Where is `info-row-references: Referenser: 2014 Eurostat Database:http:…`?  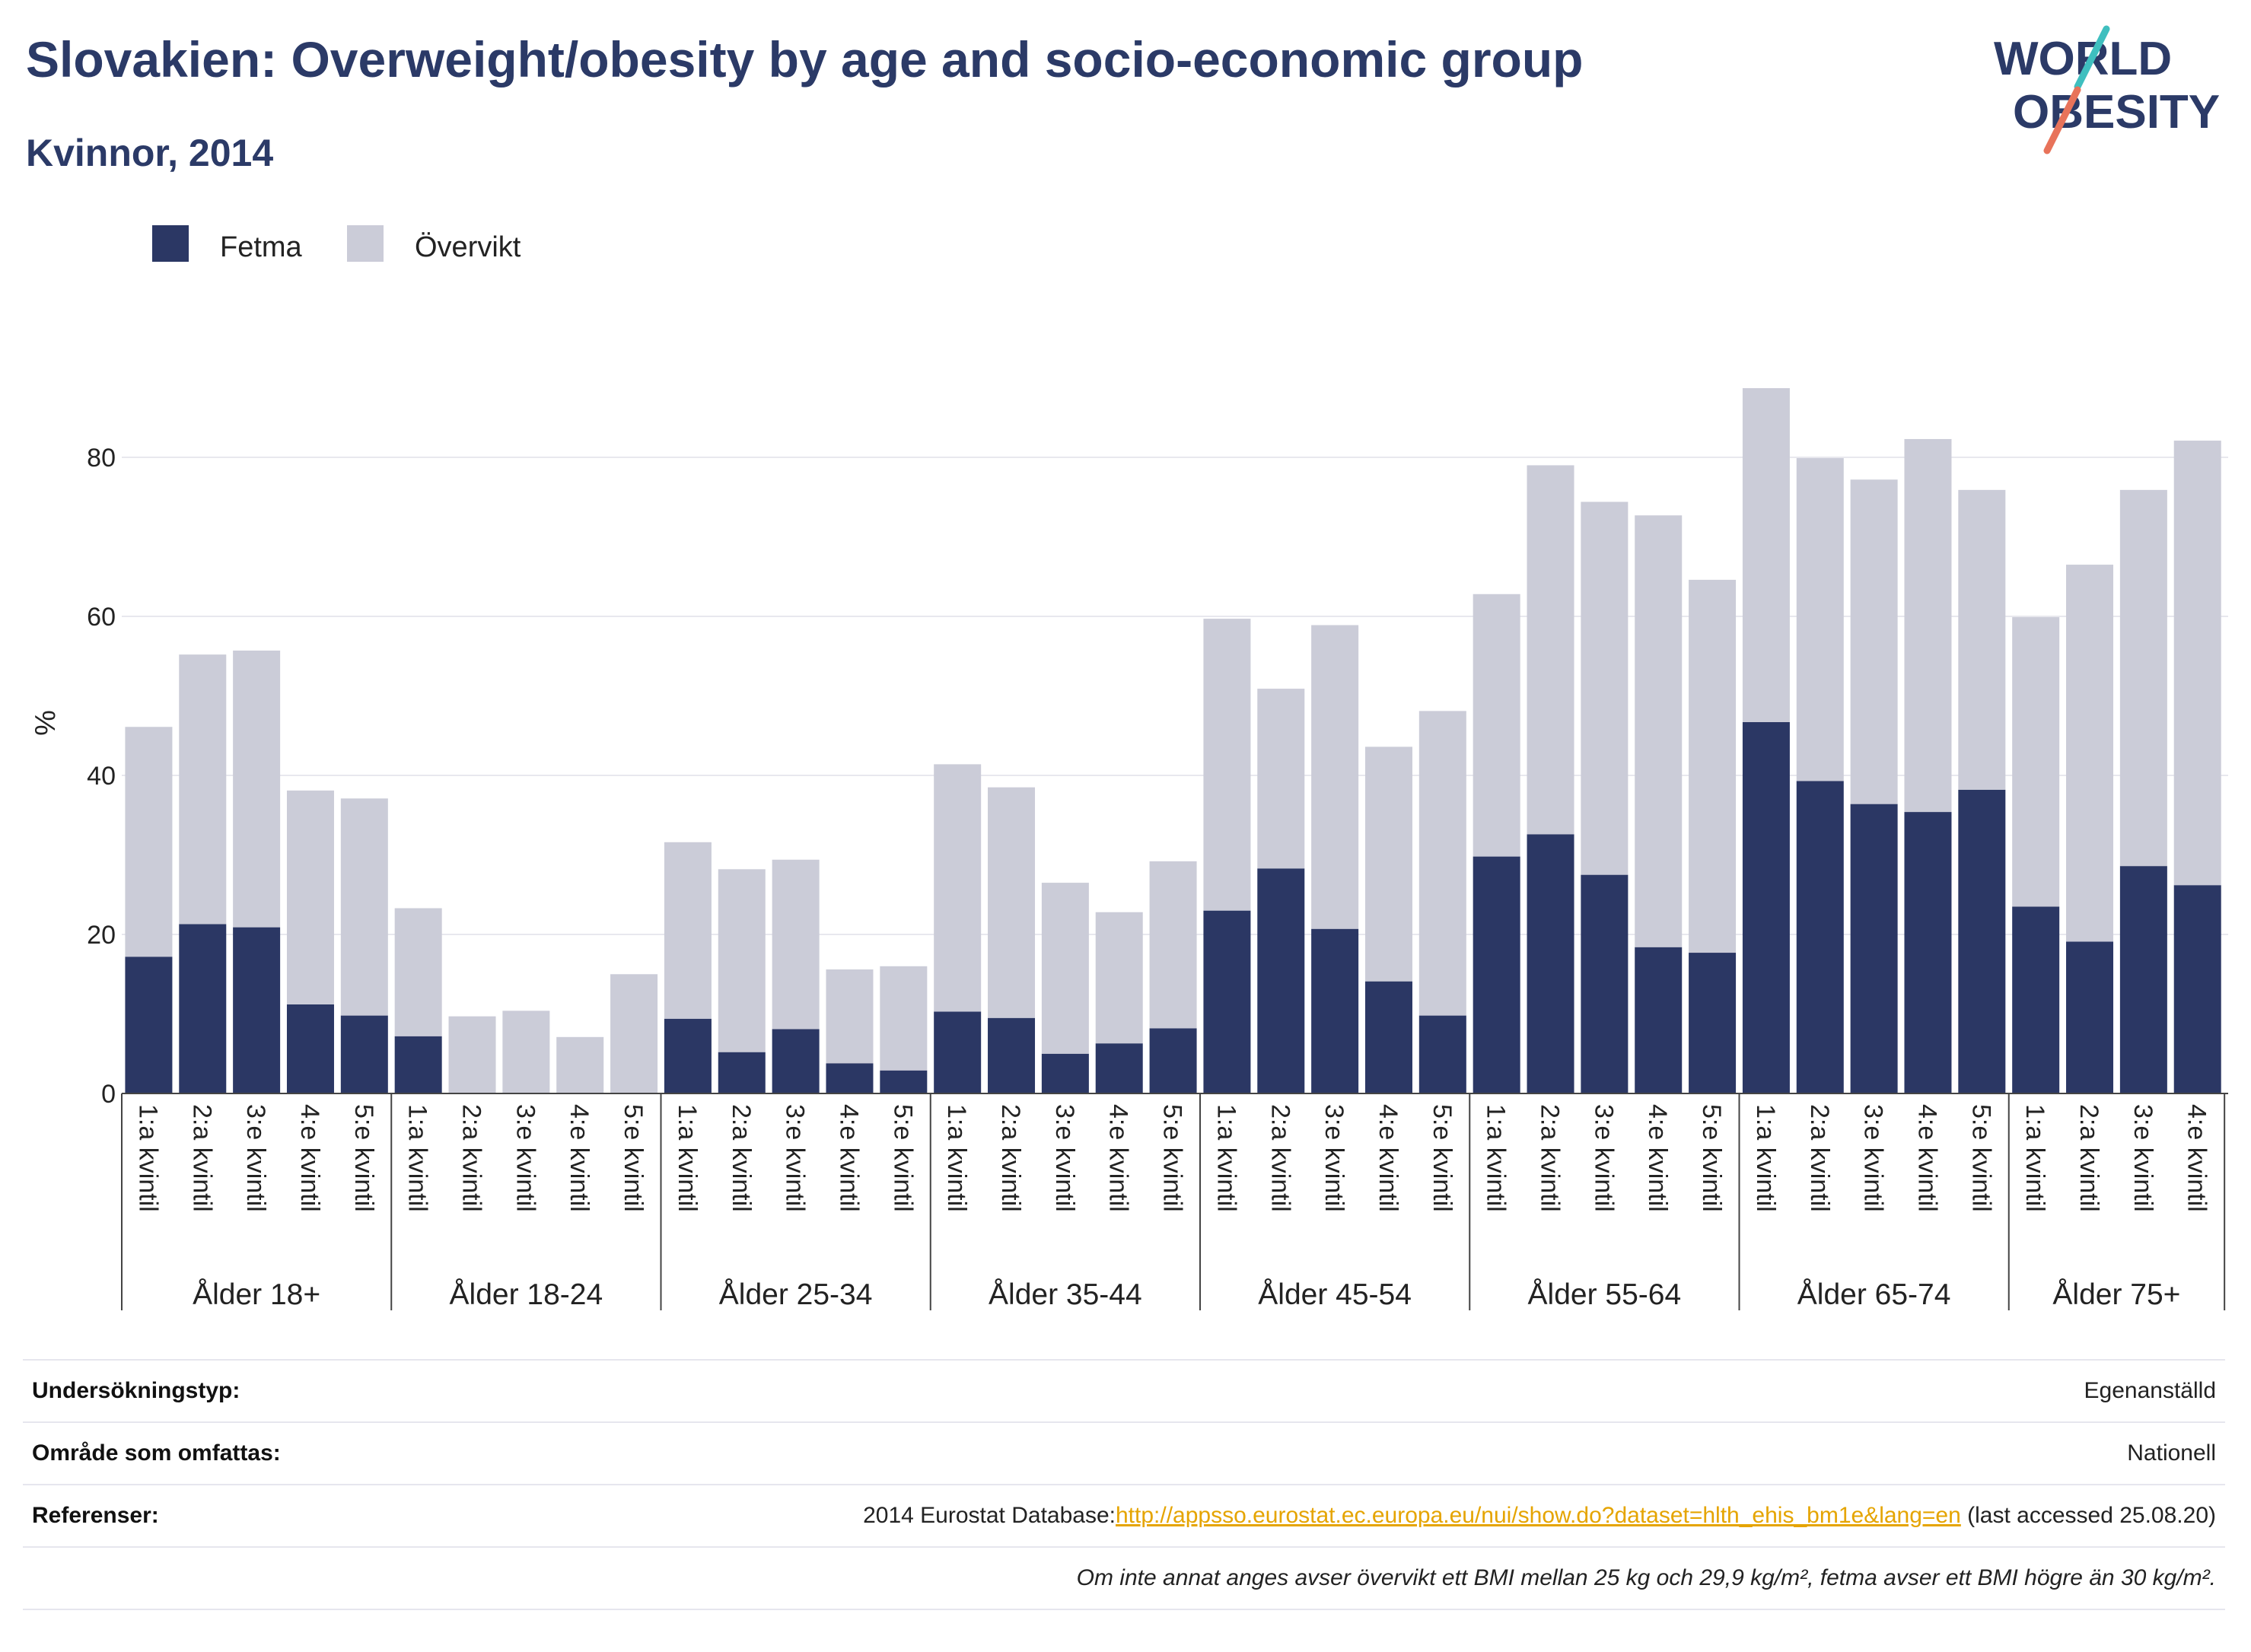
info-row-references: Referenser: 2014 Eurostat Database:http:… is located at coordinates (1124, 1516).